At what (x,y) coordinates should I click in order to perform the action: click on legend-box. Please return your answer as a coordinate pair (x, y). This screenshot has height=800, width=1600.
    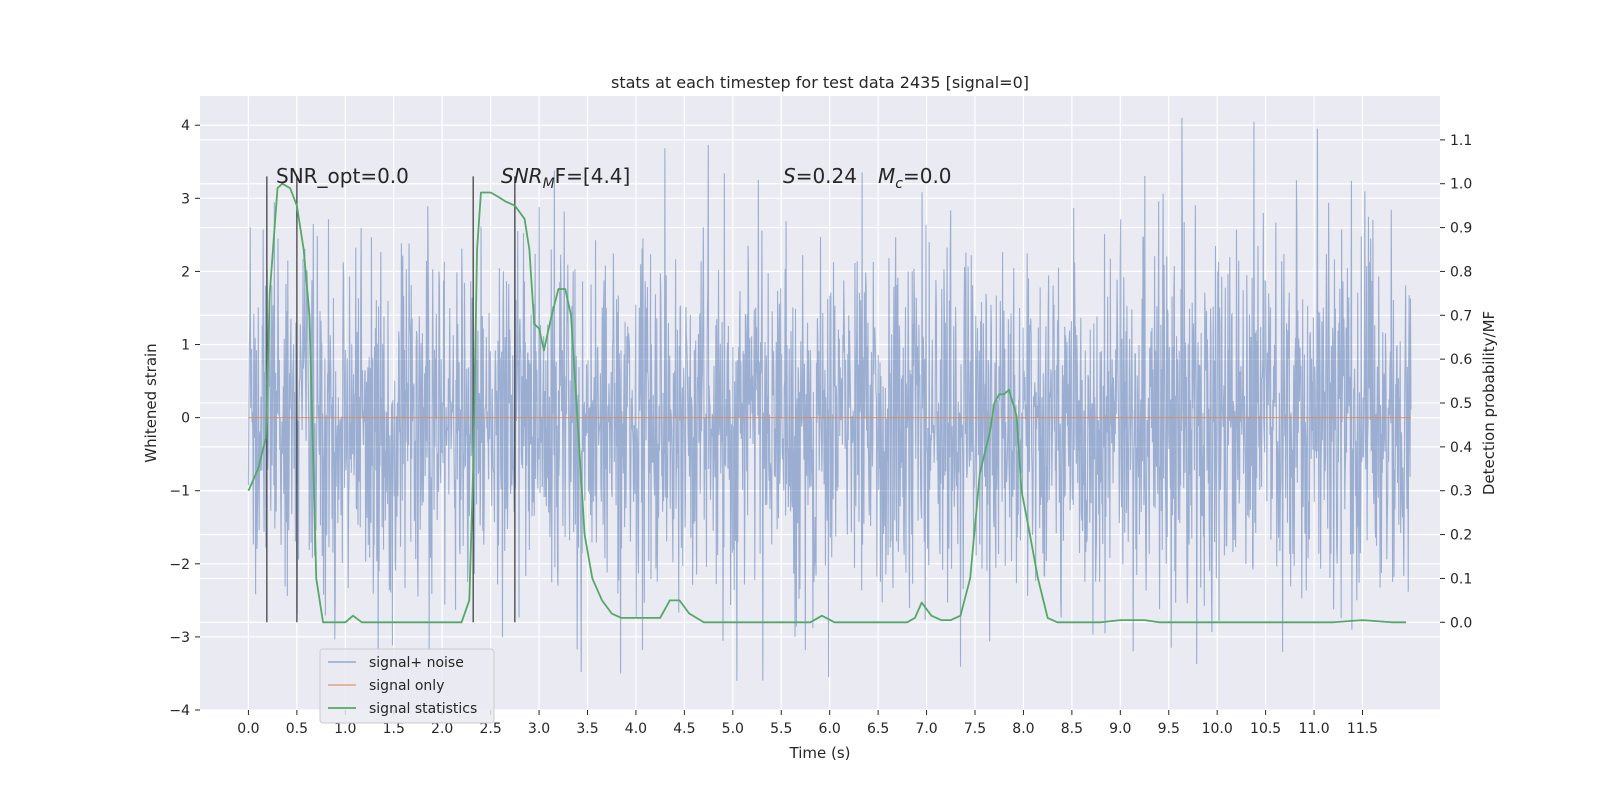
    Looking at the image, I should click on (407, 686).